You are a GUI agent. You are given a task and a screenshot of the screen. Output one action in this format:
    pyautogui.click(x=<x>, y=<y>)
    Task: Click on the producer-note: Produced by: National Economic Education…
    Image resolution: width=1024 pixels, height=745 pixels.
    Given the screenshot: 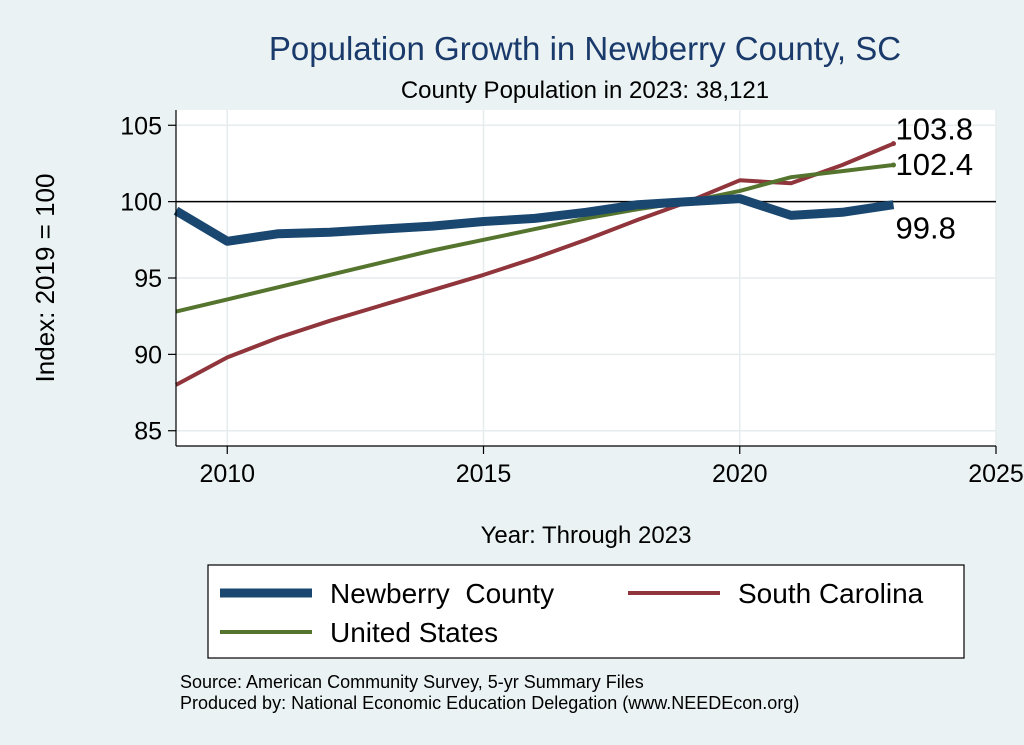 What is the action you would take?
    pyautogui.click(x=489, y=703)
    